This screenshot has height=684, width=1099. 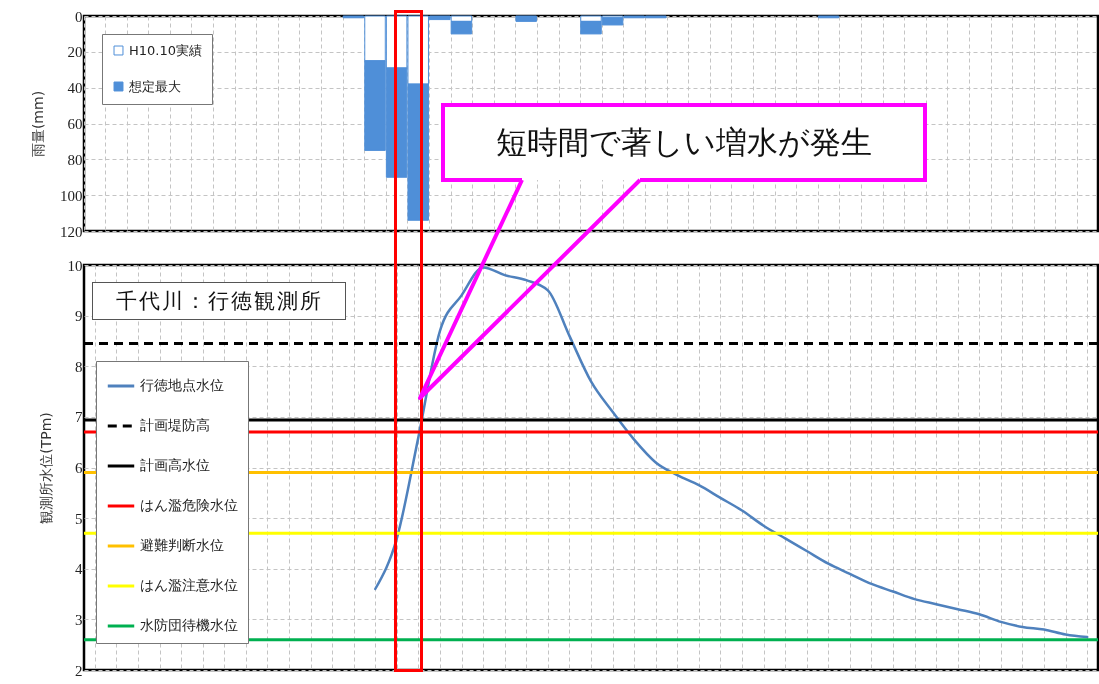 I want to click on y-tick-label: 9, so click(x=79, y=316).